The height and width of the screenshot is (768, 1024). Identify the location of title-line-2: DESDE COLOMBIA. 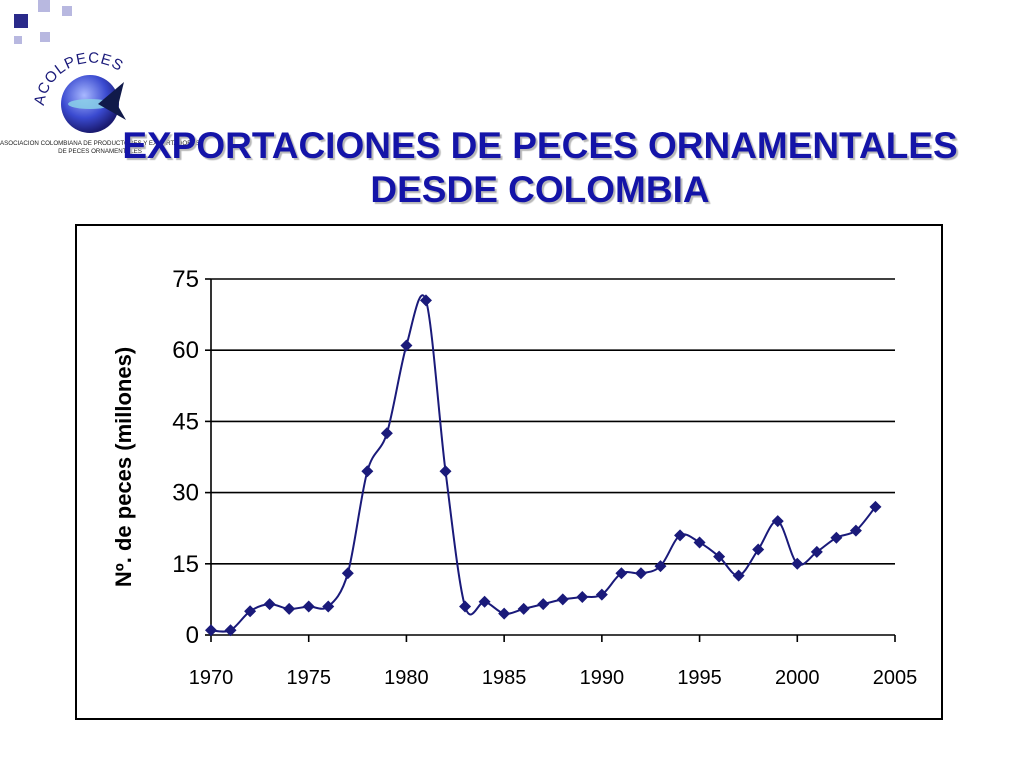
(540, 189).